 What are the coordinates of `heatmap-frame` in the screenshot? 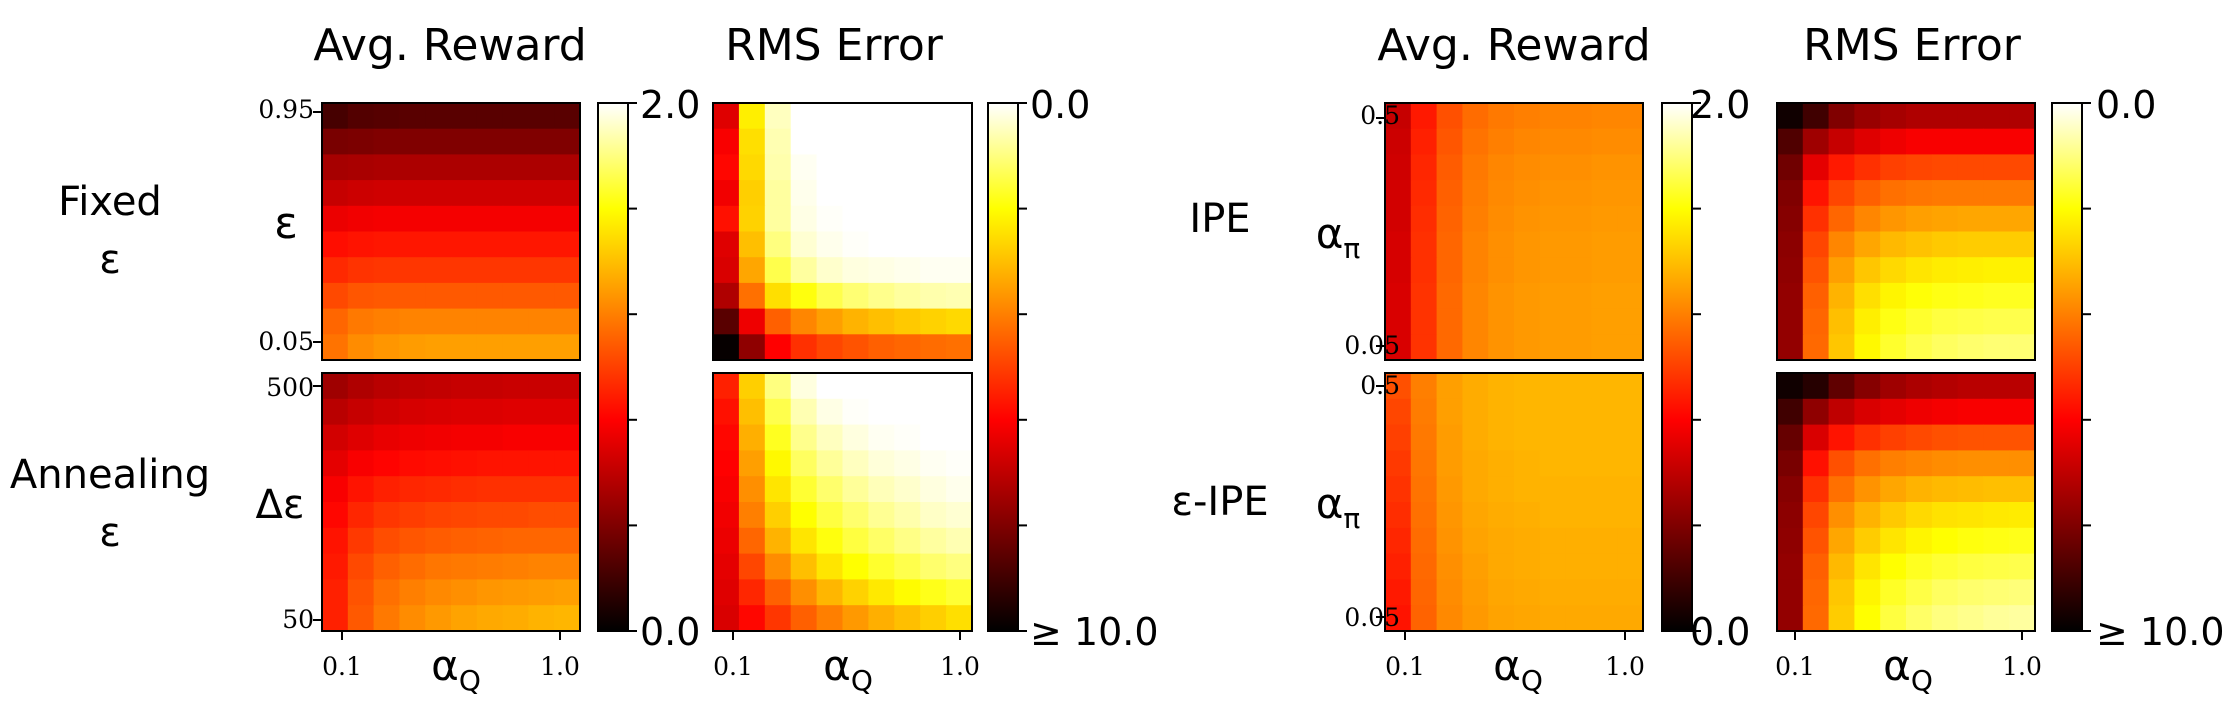 It's located at (451, 502).